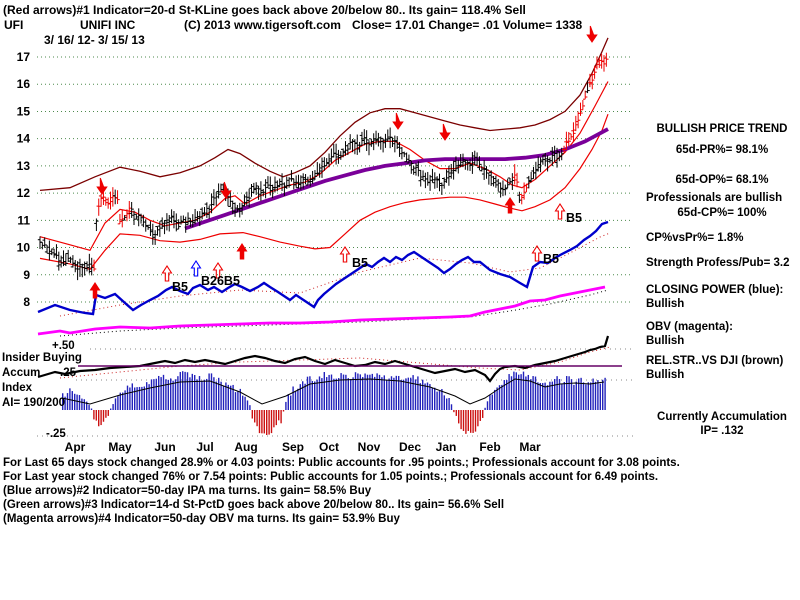  What do you see at coordinates (56, 434) in the screenshot?
I see `scale-label-minus25: -.25` at bounding box center [56, 434].